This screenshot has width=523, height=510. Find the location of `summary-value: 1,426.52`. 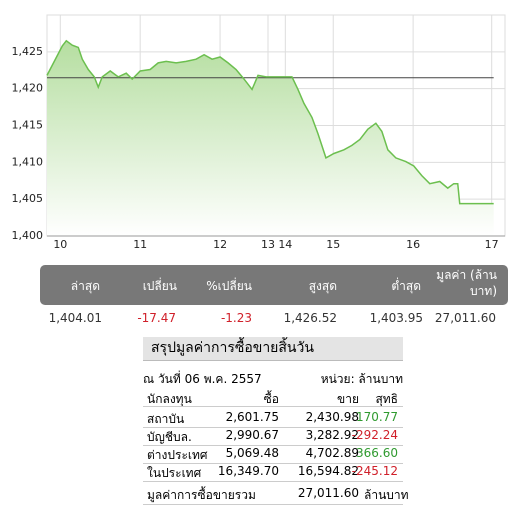

summary-value: 1,426.52 is located at coordinates (310, 318).